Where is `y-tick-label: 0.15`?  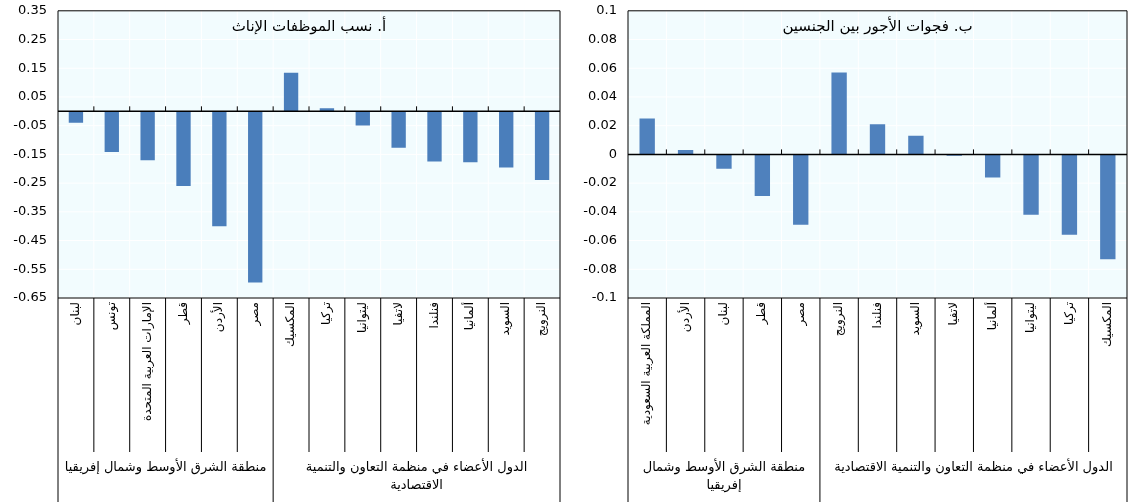
y-tick-label: 0.15 is located at coordinates (32, 67).